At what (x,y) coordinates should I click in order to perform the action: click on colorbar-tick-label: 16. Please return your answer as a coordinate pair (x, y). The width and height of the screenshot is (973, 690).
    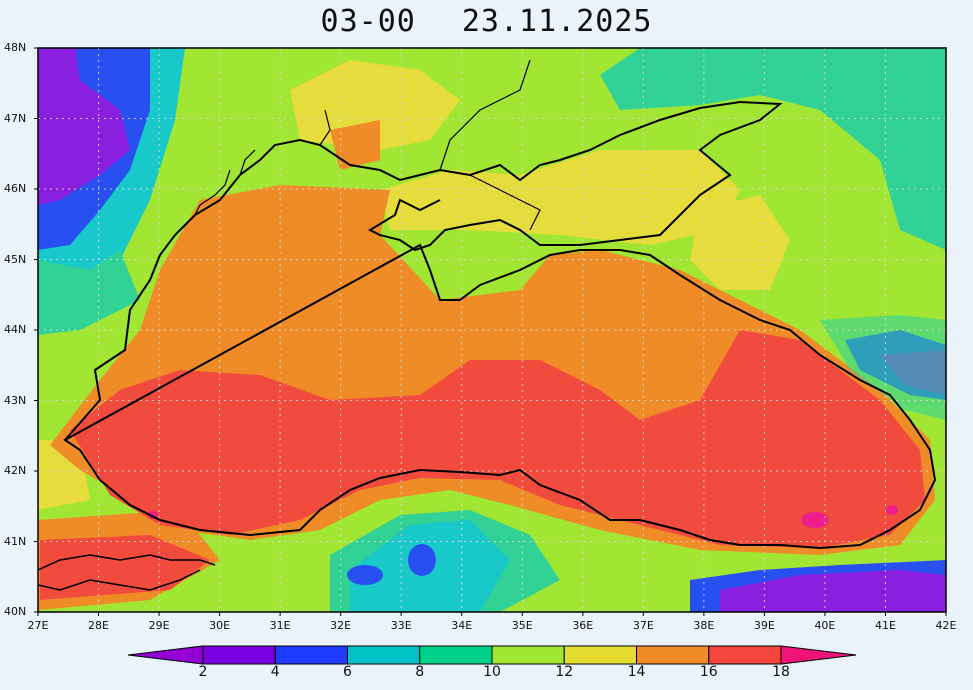
    Looking at the image, I should click on (708, 672).